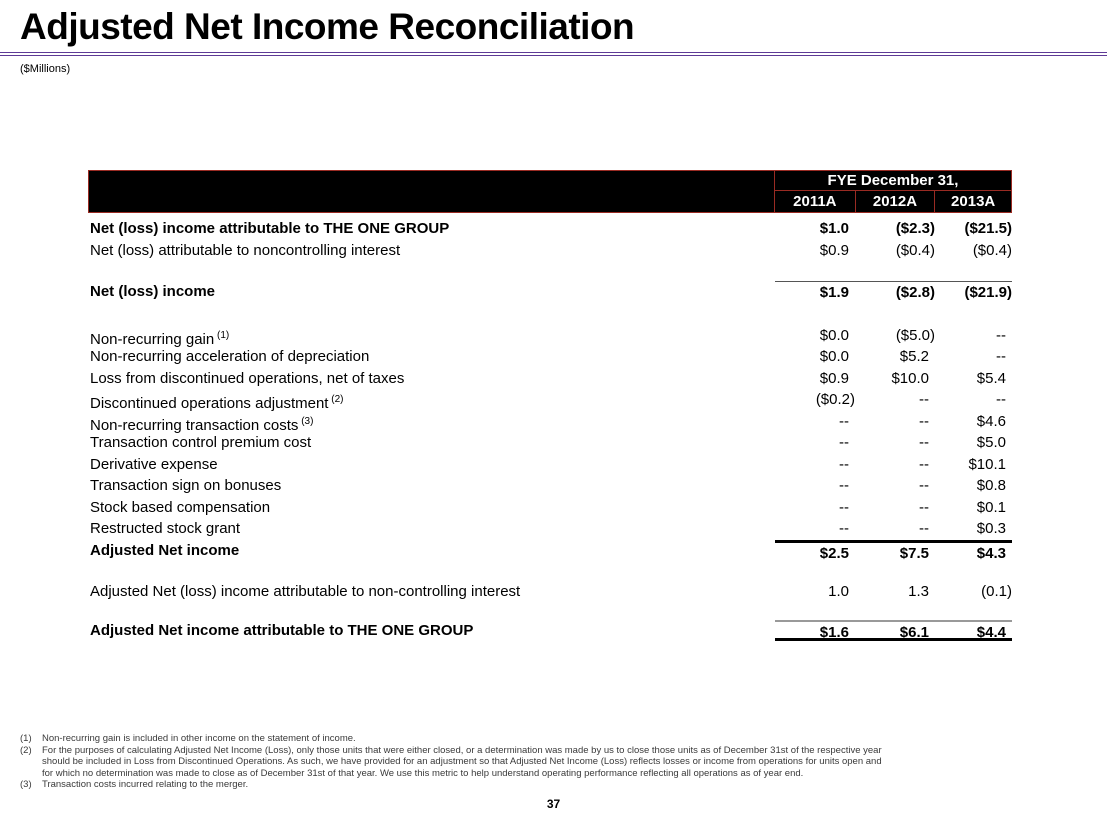  Describe the element at coordinates (988, 228) in the screenshot. I see `value-cell: ($21.5)` at that location.